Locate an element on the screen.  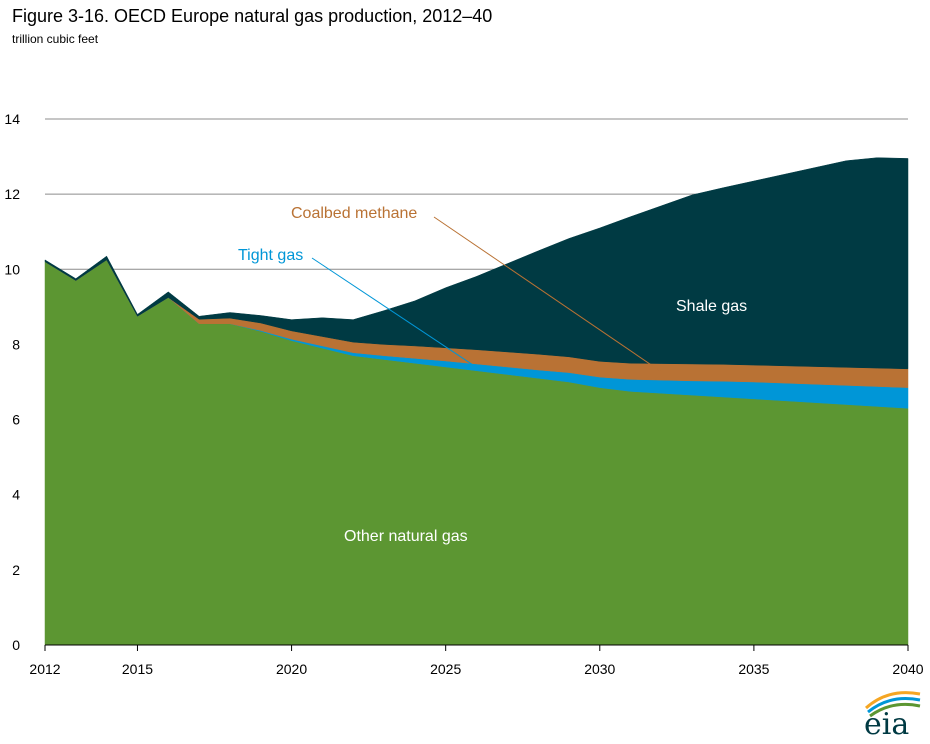
y-tick-label: 10 is located at coordinates (12, 269).